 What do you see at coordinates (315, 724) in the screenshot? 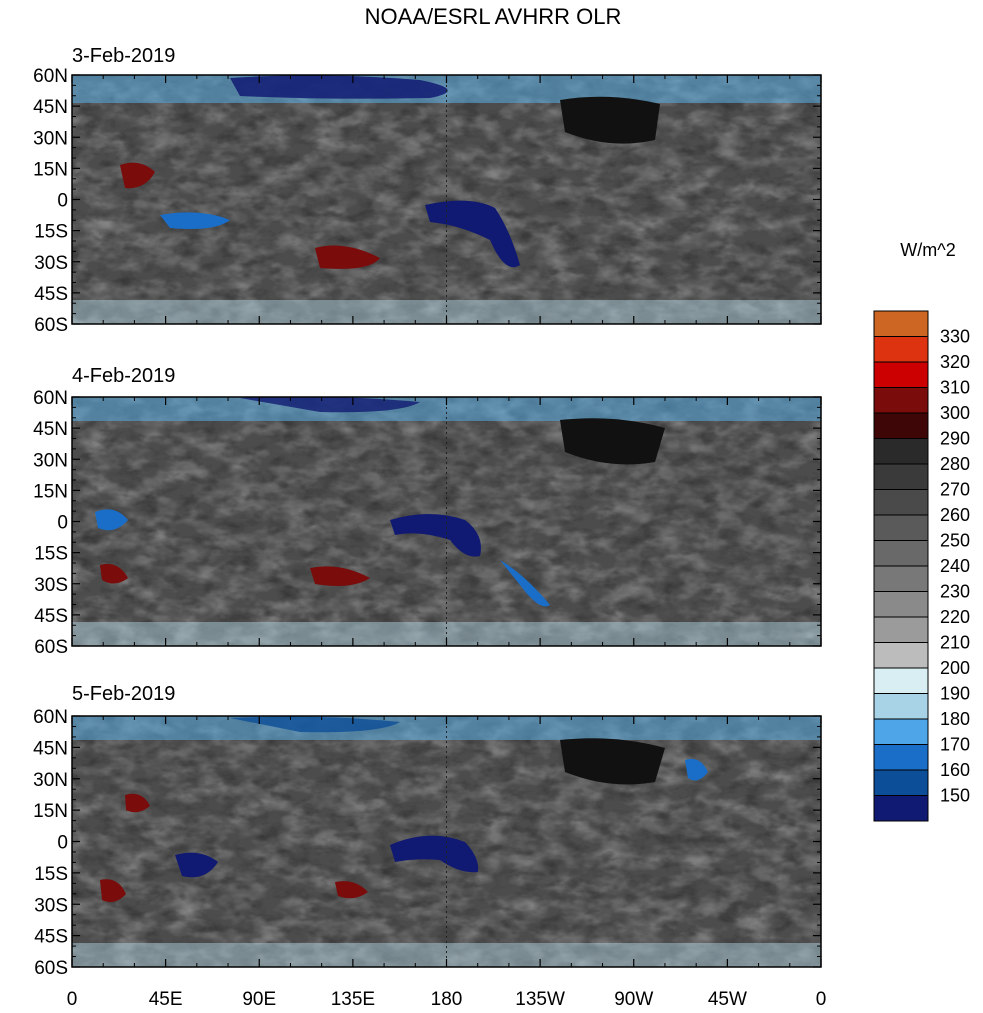
I see `panel-3-north-low-olr` at bounding box center [315, 724].